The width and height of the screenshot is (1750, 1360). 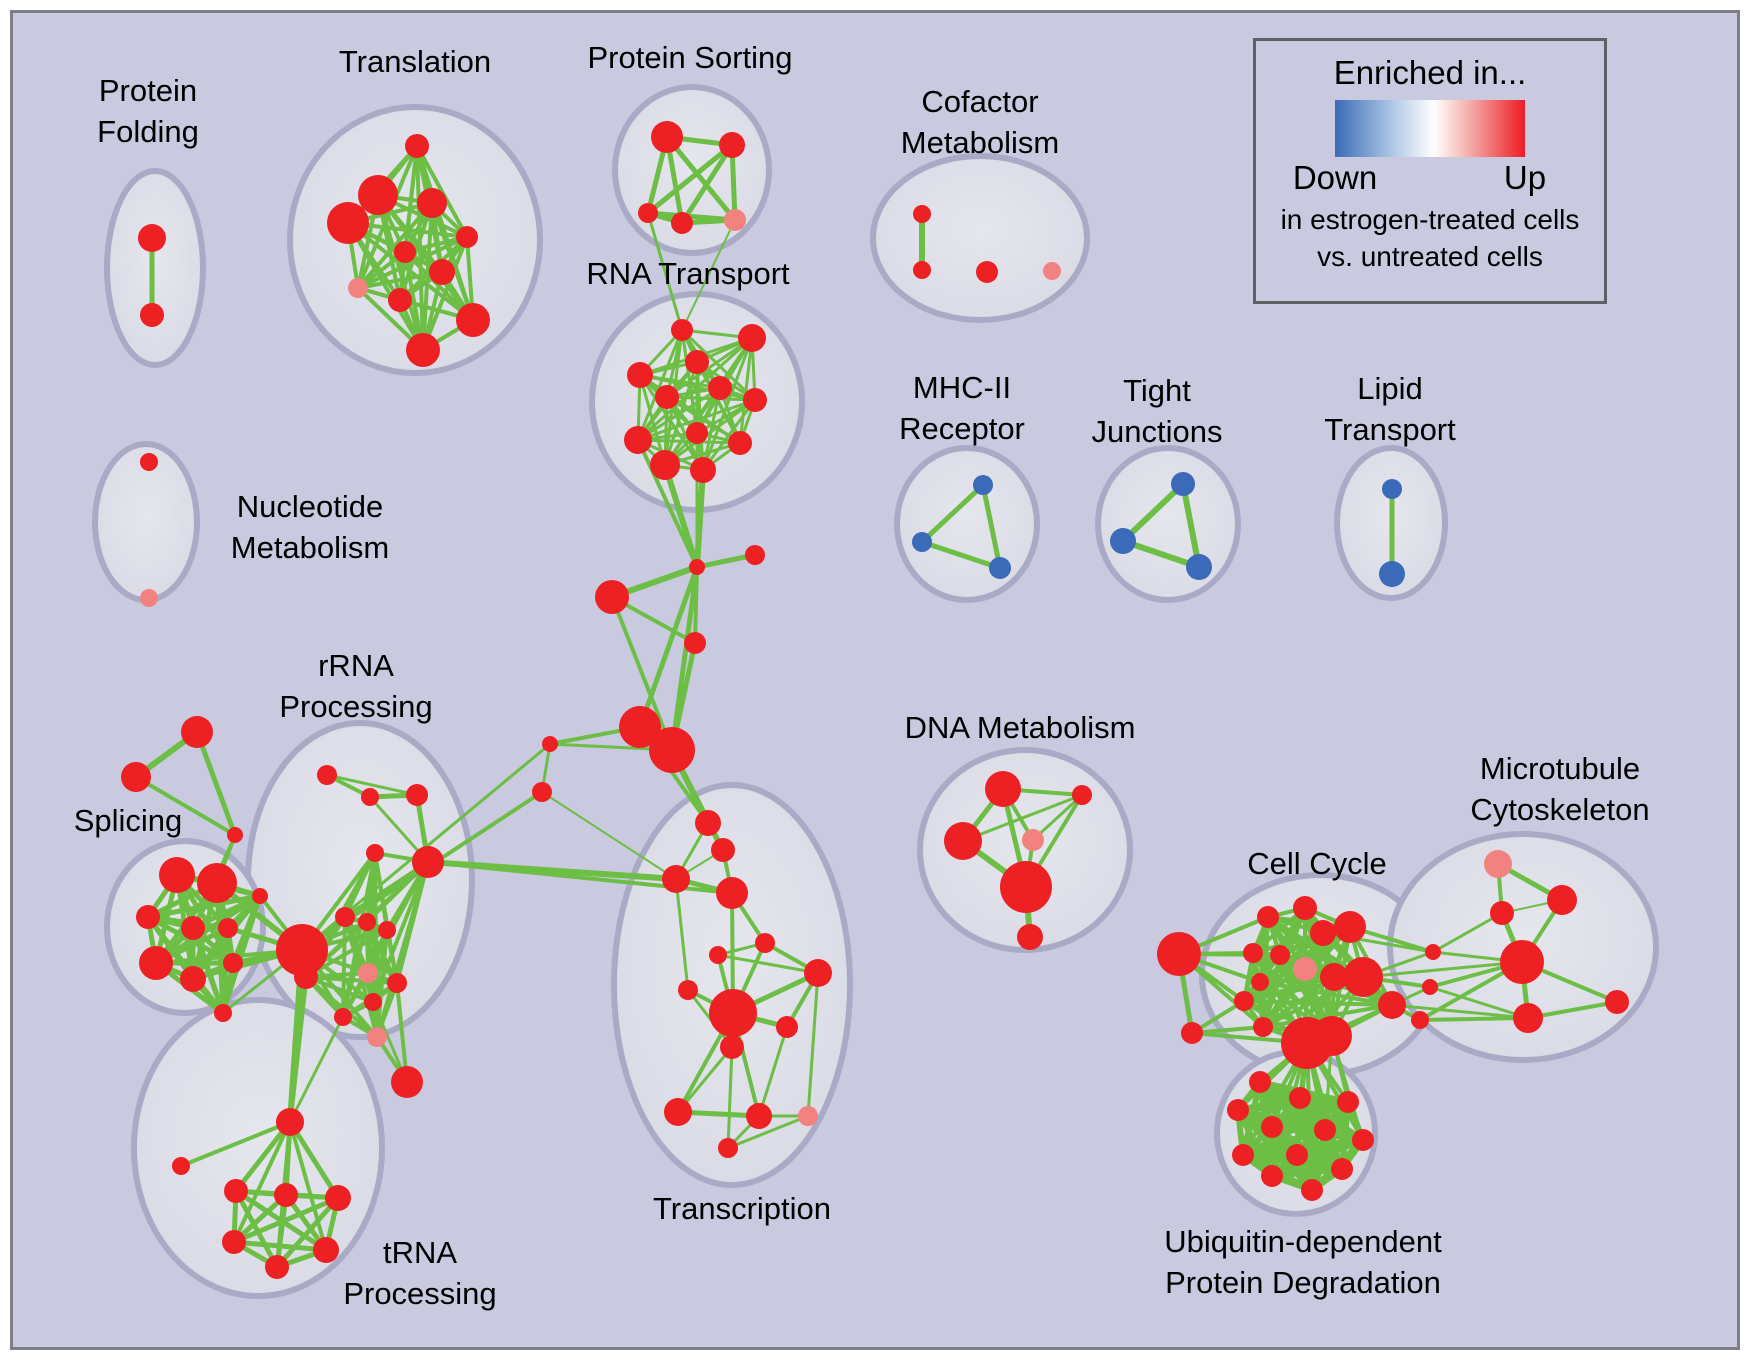 I want to click on cluster-label-tight-junctions: Junctions, so click(x=1157, y=431).